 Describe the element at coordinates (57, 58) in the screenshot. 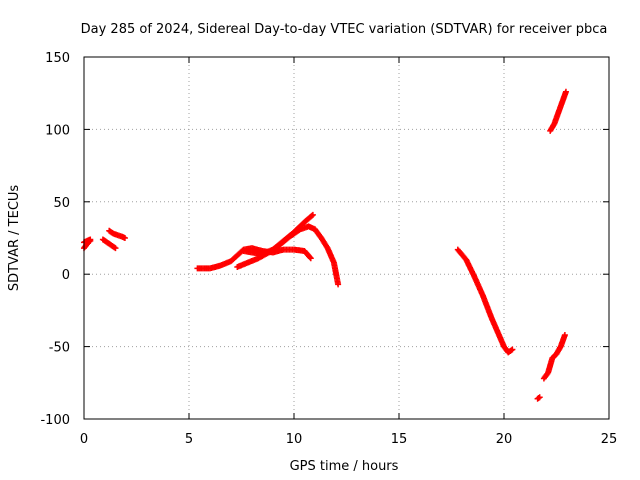

I see `y-tick-label: 150` at that location.